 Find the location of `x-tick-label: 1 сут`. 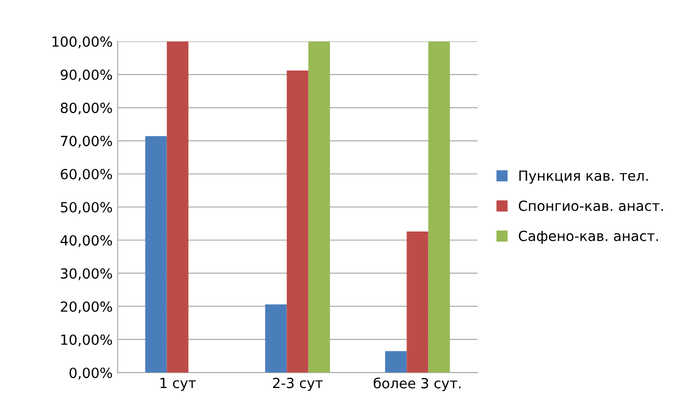

x-tick-label: 1 сут is located at coordinates (178, 384).